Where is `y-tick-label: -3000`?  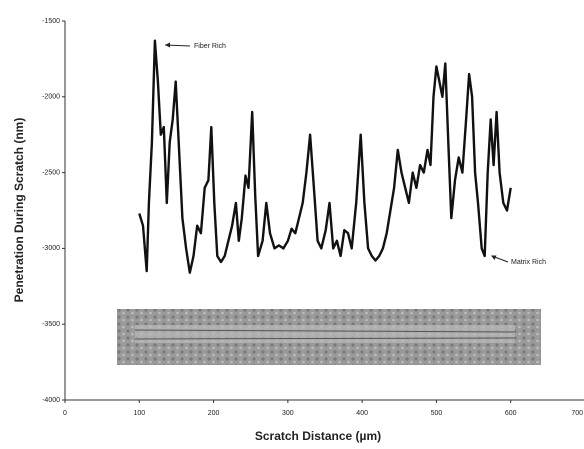
y-tick-label: -3000 is located at coordinates (51, 248).